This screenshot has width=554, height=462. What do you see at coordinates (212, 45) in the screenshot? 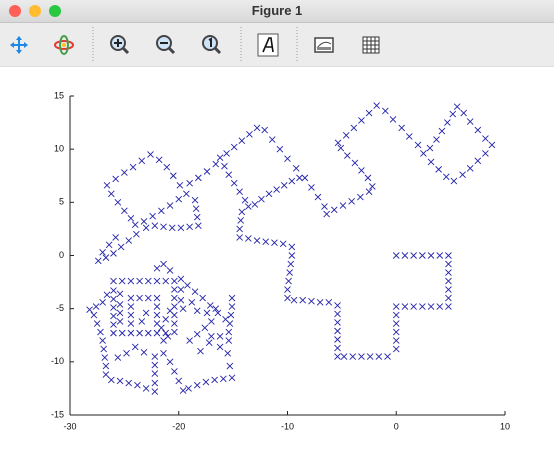
I see `zoom-reset-tool` at bounding box center [212, 45].